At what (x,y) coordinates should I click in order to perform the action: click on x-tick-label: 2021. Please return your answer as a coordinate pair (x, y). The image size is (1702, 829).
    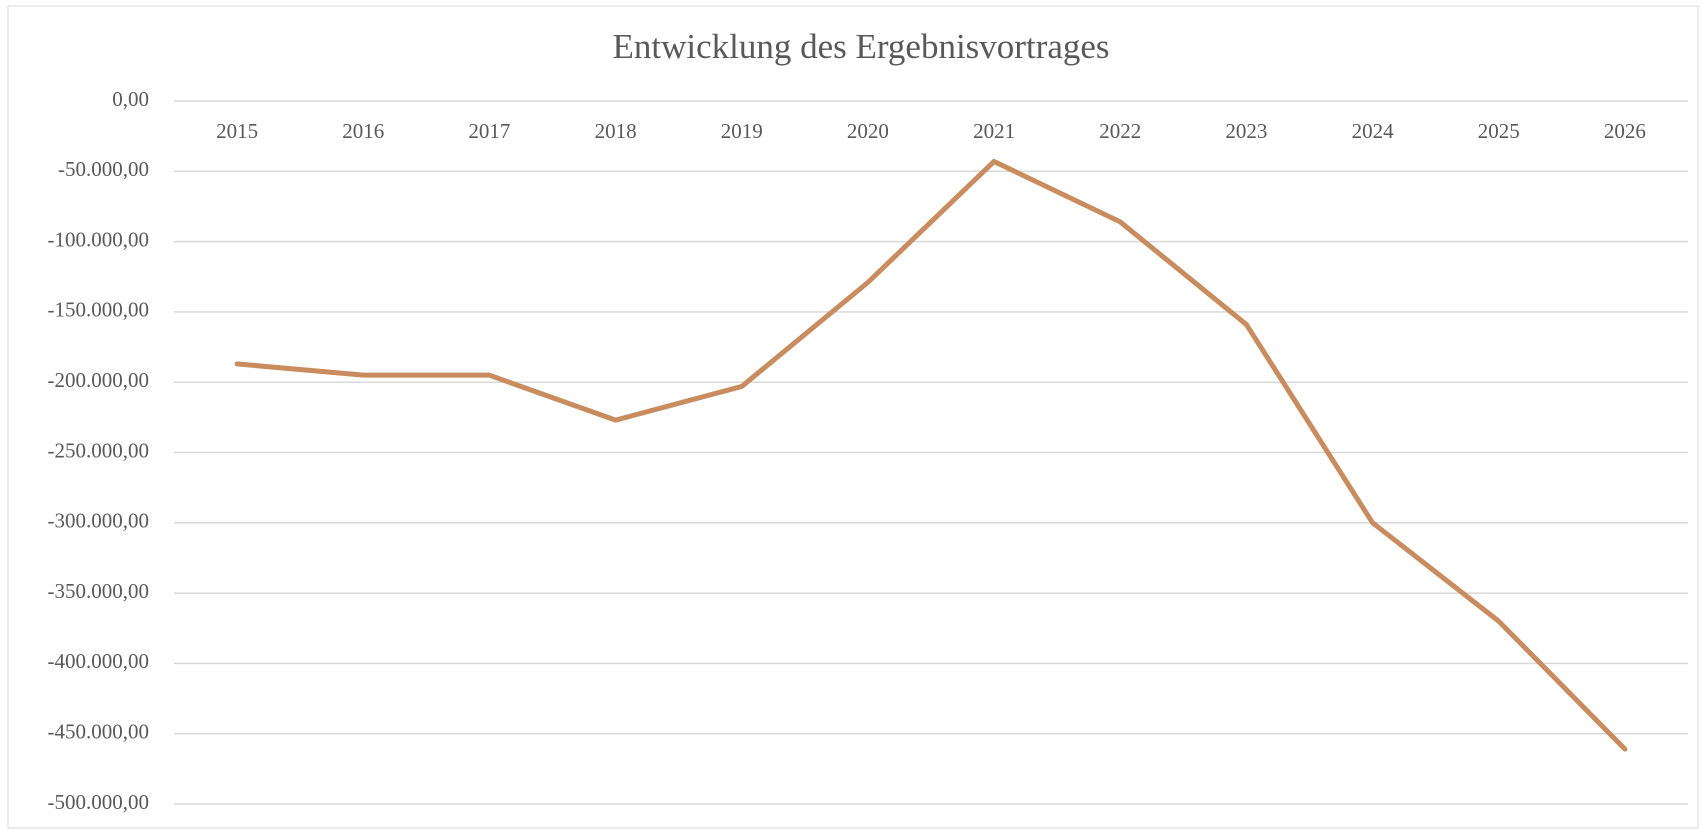
    Looking at the image, I should click on (994, 131).